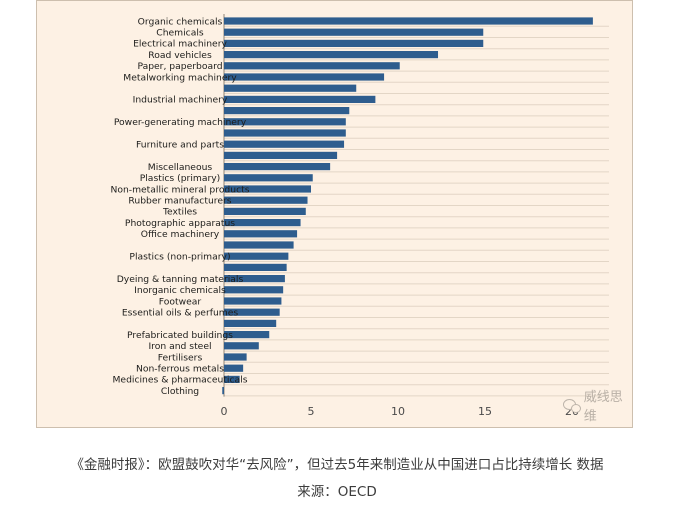 The width and height of the screenshot is (674, 511). Describe the element at coordinates (180, 100) in the screenshot. I see `category-label: Industrial machinery` at that location.